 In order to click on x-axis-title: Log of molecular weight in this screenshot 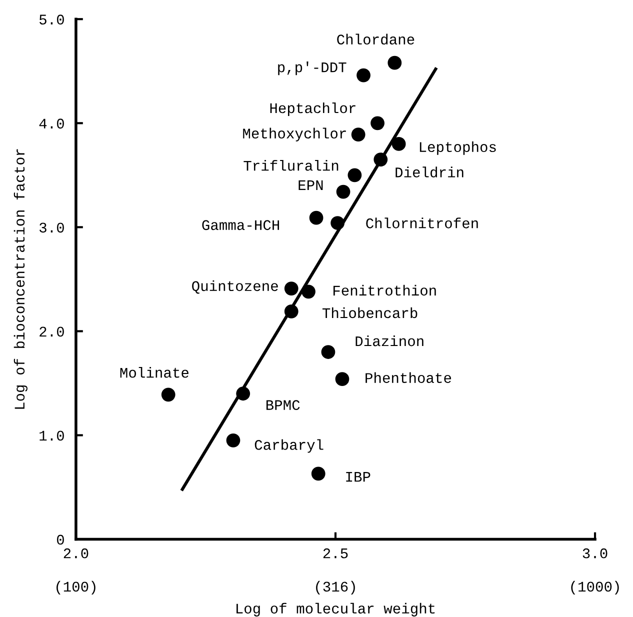, I will do `click(335, 609)`.